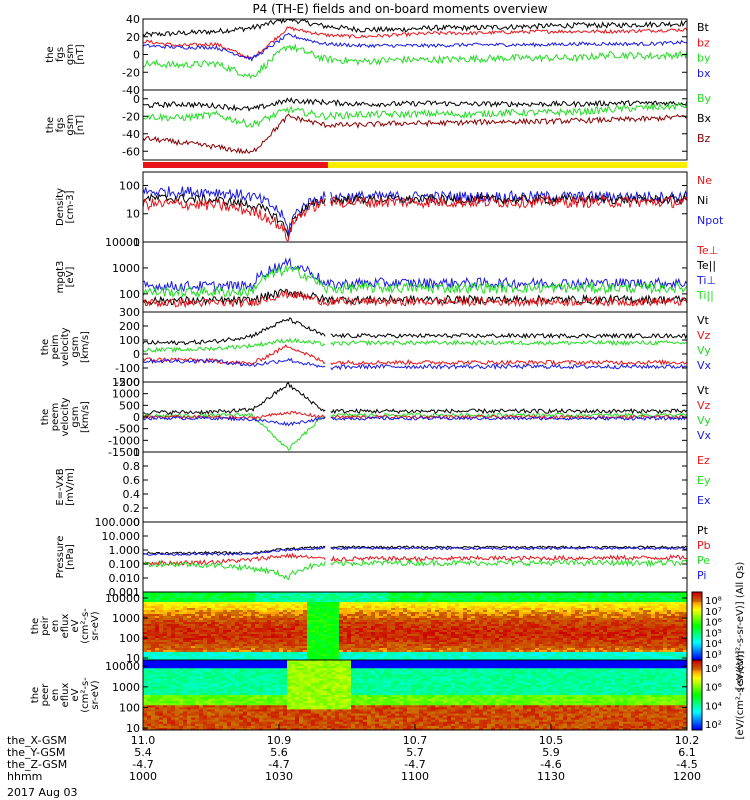 The image size is (750, 800). Describe the element at coordinates (703, 390) in the screenshot. I see `legend-Vt: Vt` at that location.